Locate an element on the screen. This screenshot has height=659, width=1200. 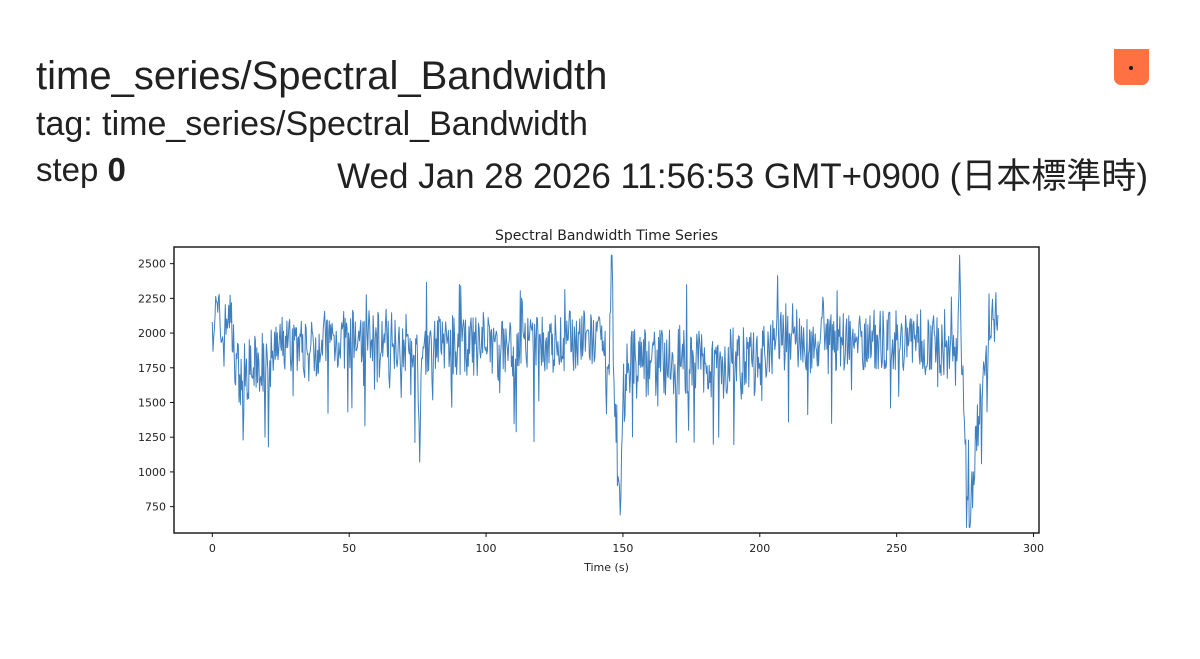
step-indicator: step 0 is located at coordinates (81, 170).